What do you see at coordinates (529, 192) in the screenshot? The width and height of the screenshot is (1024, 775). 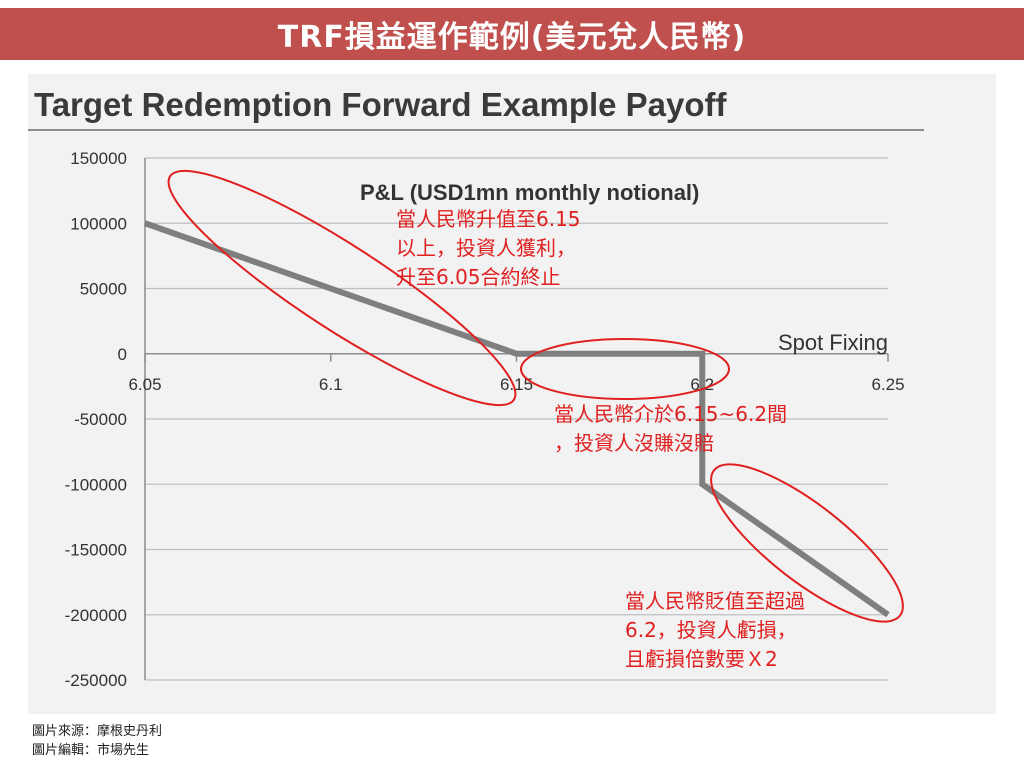 I see `chart-subtitle: P&L (USD1mn monthly notional)` at bounding box center [529, 192].